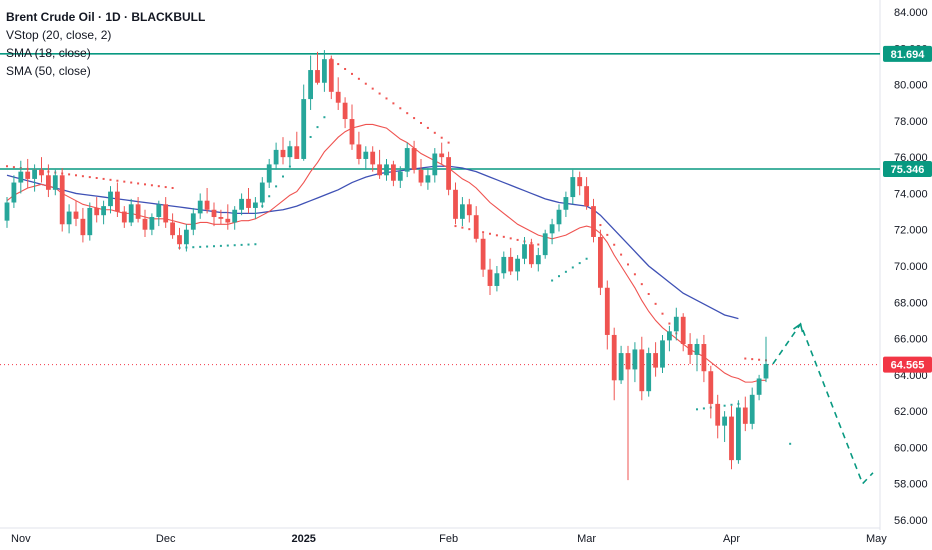  What do you see at coordinates (798, 327) in the screenshot?
I see `forecast-arrowhead` at bounding box center [798, 327].